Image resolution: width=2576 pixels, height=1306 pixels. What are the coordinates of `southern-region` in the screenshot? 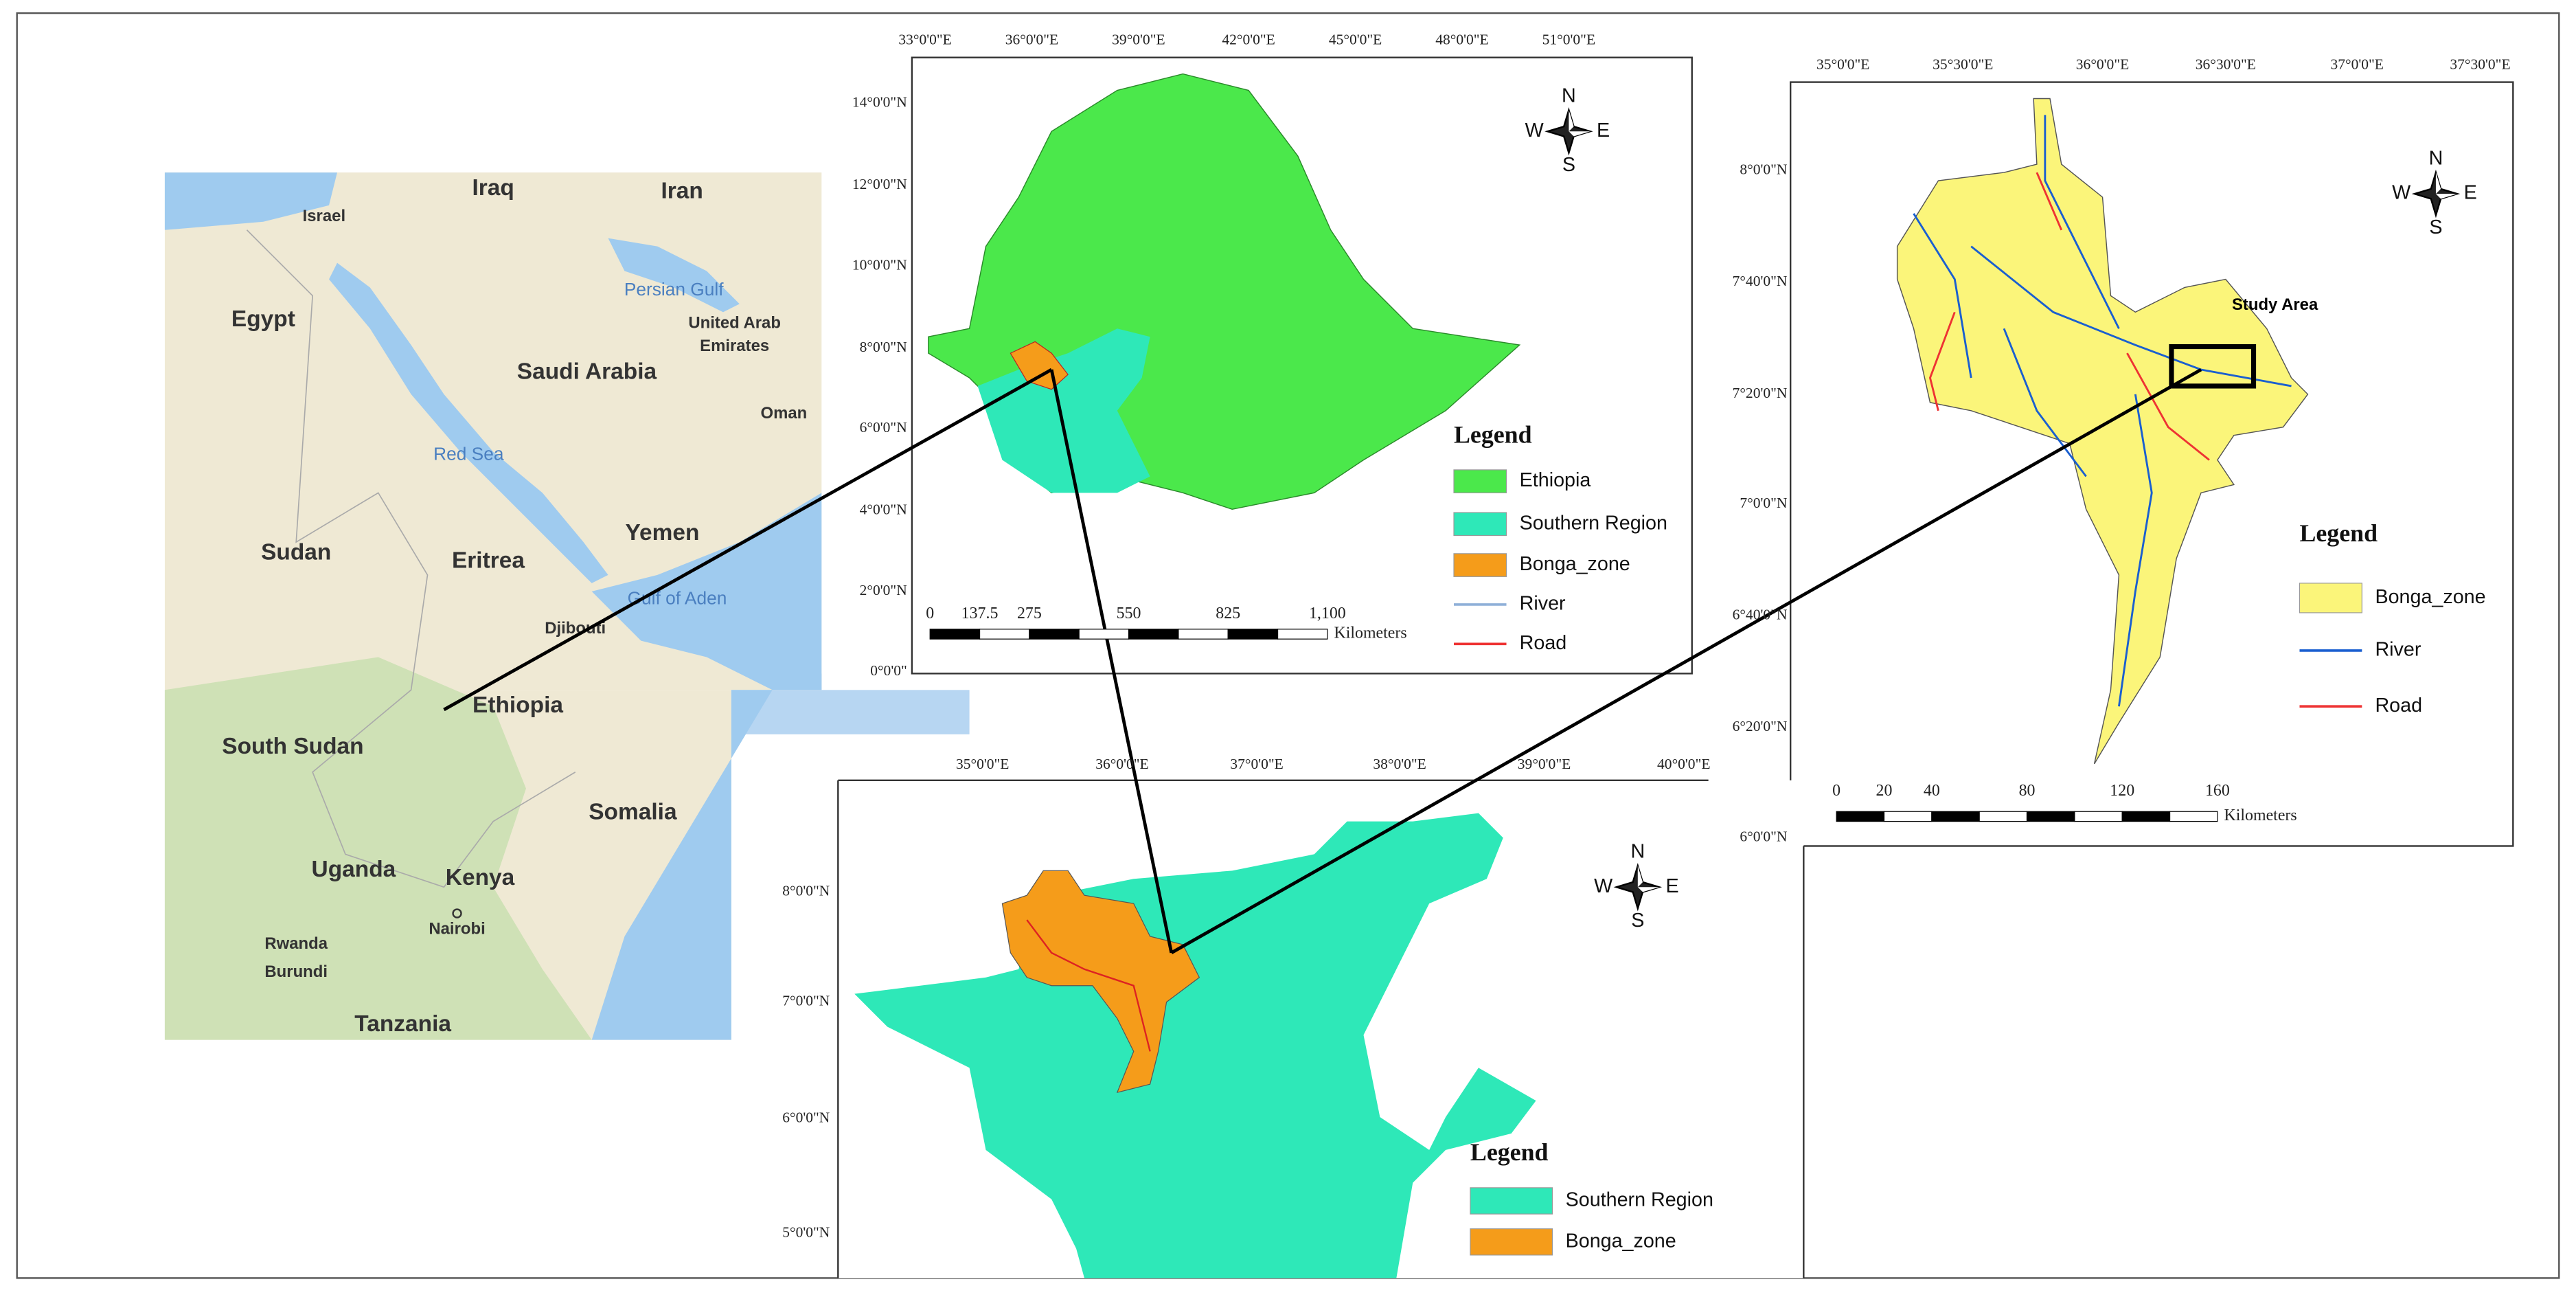 It's located at (1195, 1046).